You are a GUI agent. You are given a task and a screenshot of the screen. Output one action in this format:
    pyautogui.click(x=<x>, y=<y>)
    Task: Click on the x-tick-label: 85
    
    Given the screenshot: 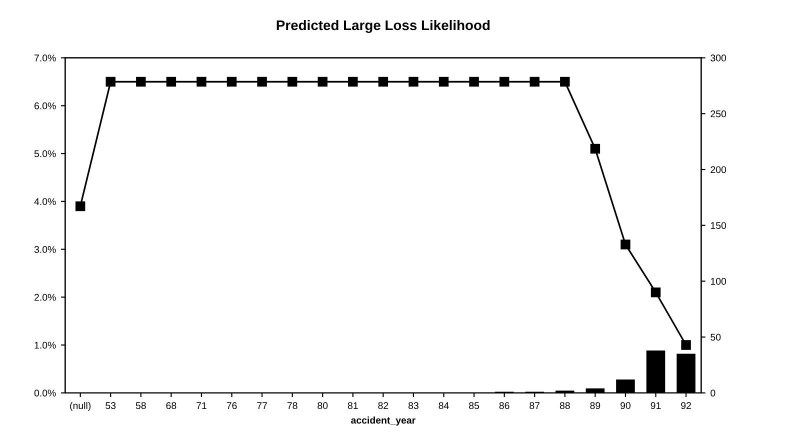 What is the action you would take?
    pyautogui.click(x=474, y=406)
    